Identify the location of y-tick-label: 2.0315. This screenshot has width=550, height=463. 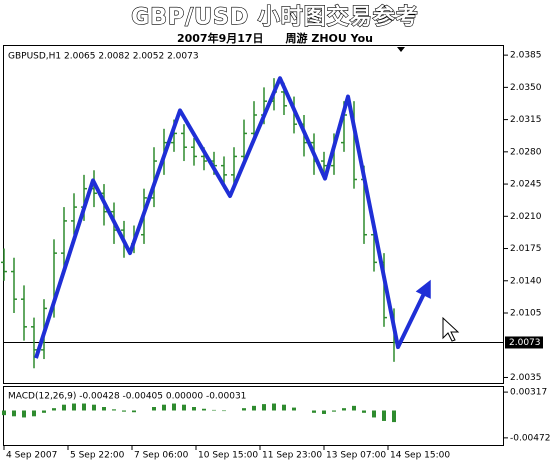
(526, 120).